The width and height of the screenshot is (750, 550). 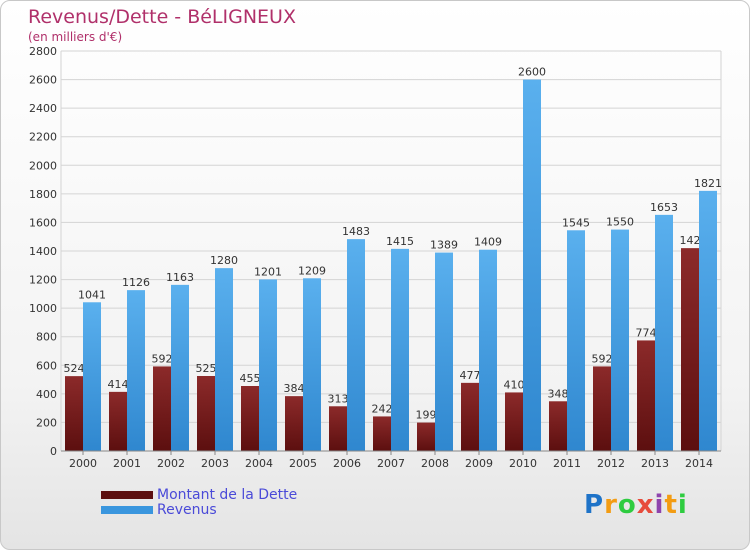 What do you see at coordinates (627, 505) in the screenshot?
I see `logo-letter: o` at bounding box center [627, 505].